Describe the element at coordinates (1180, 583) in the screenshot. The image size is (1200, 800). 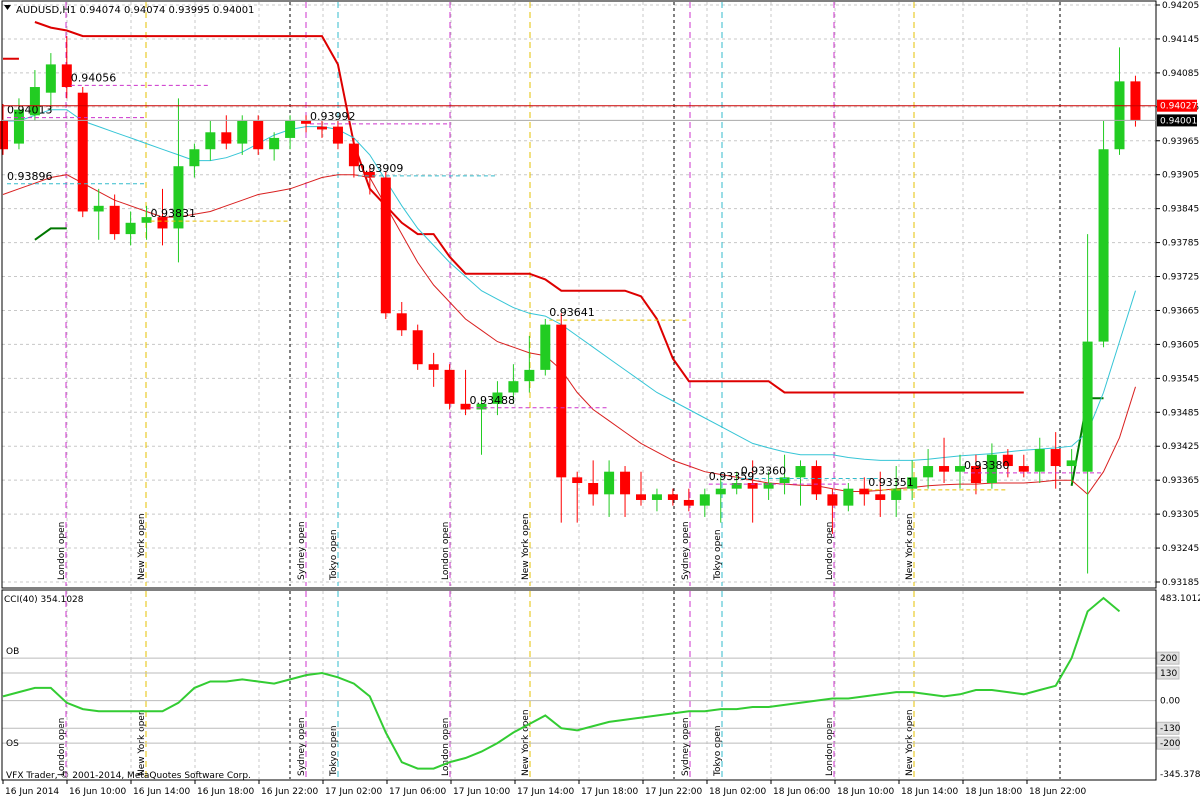
I see `price-tick-label: 0.93185` at that location.